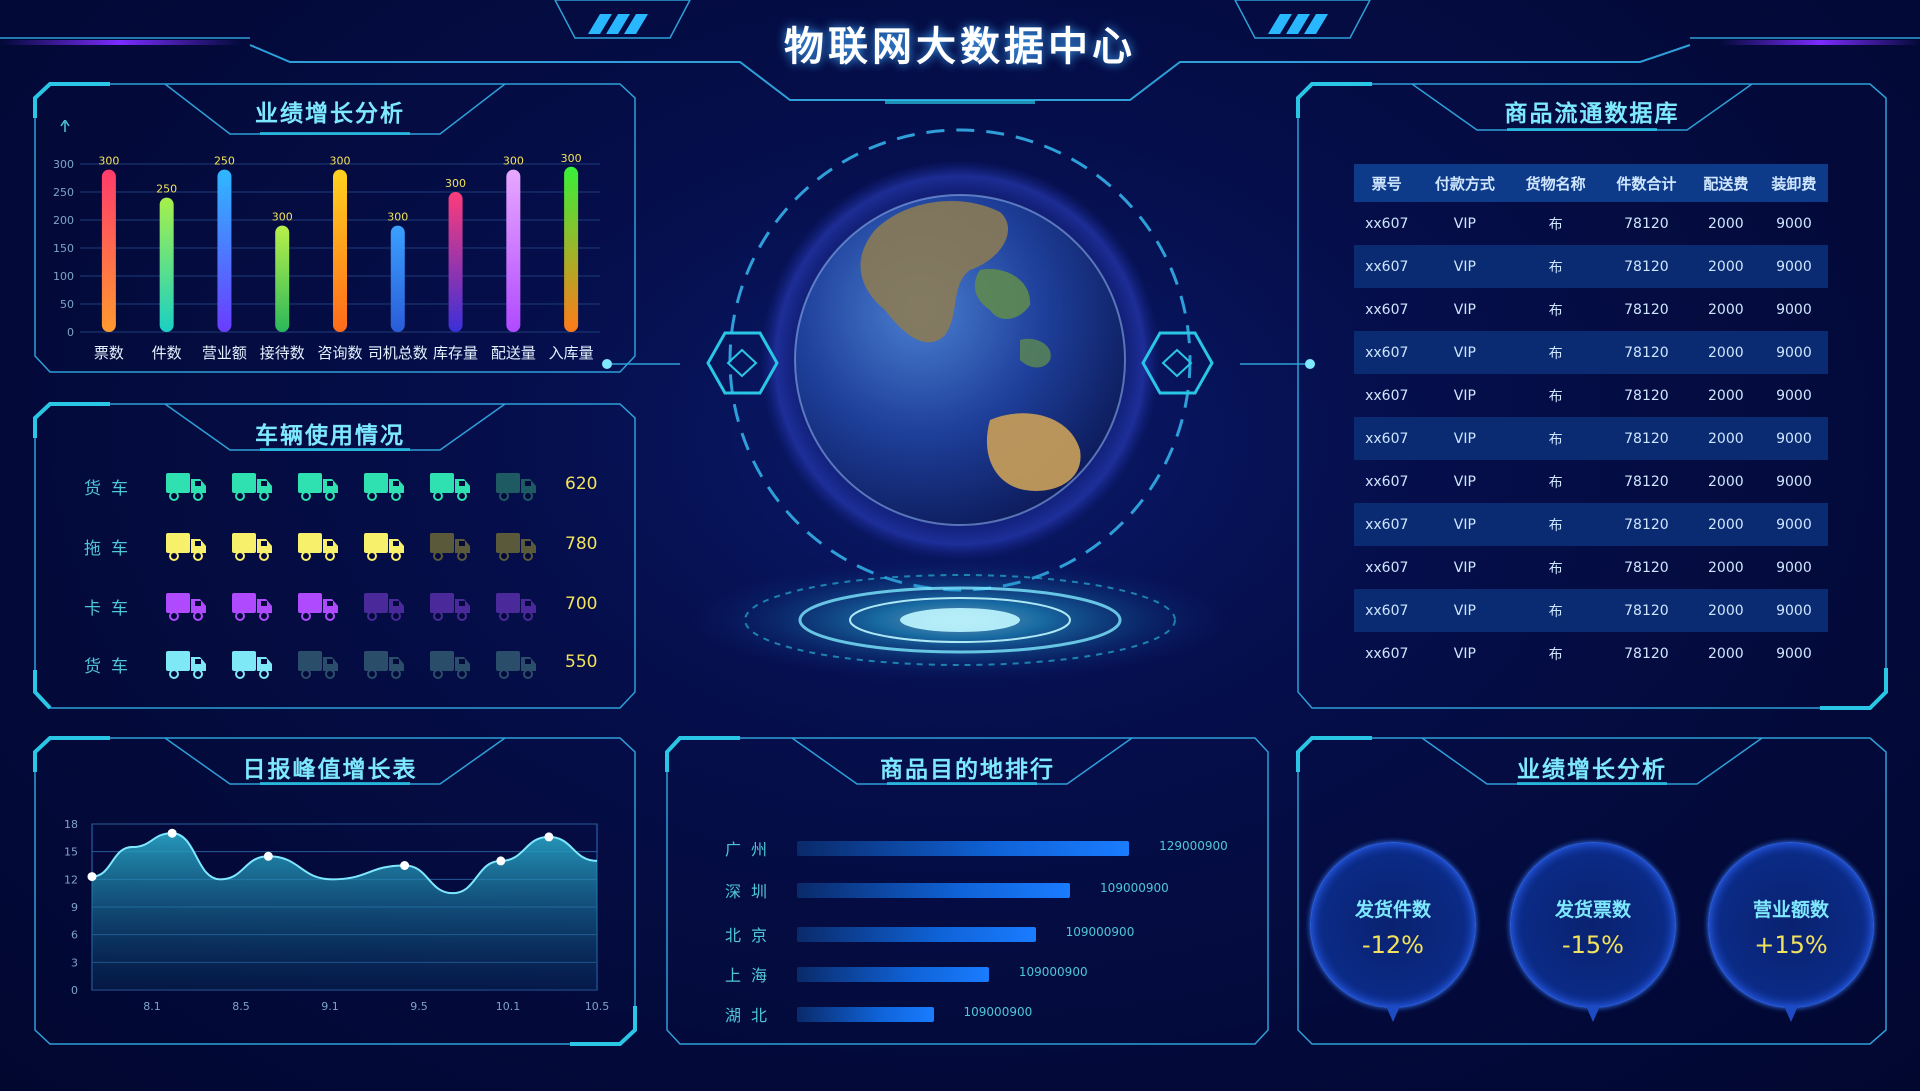 The image size is (1920, 1091). Describe the element at coordinates (241, 1006) in the screenshot. I see `x-tick-label: 8.5` at that location.